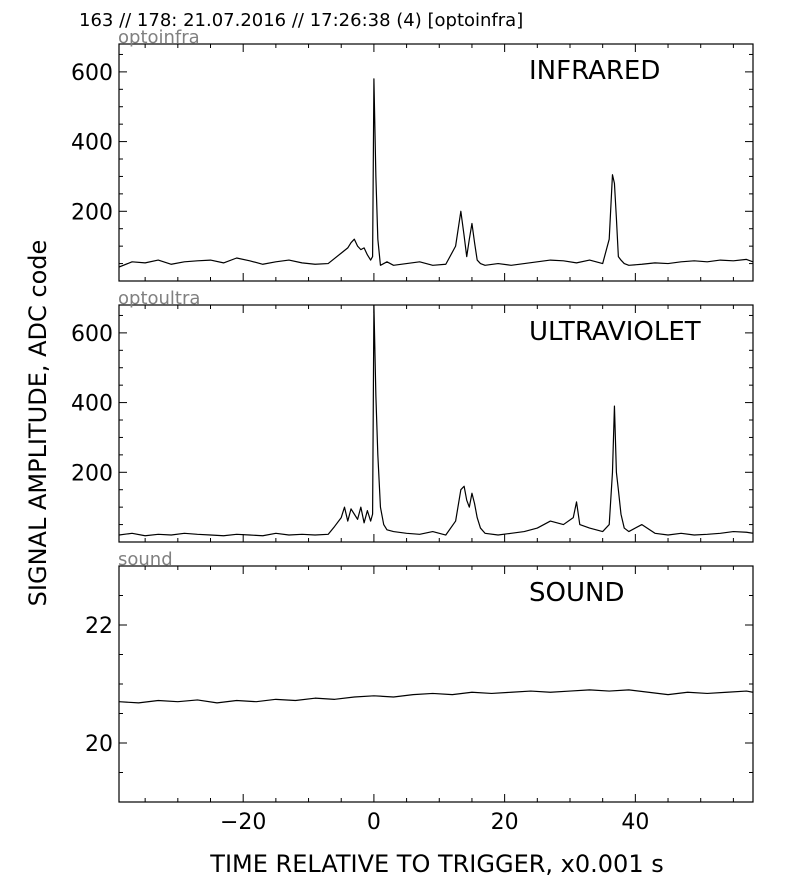 The width and height of the screenshot is (792, 886). Describe the element at coordinates (615, 332) in the screenshot. I see `panel-title: ULTRAVIOLET` at that location.